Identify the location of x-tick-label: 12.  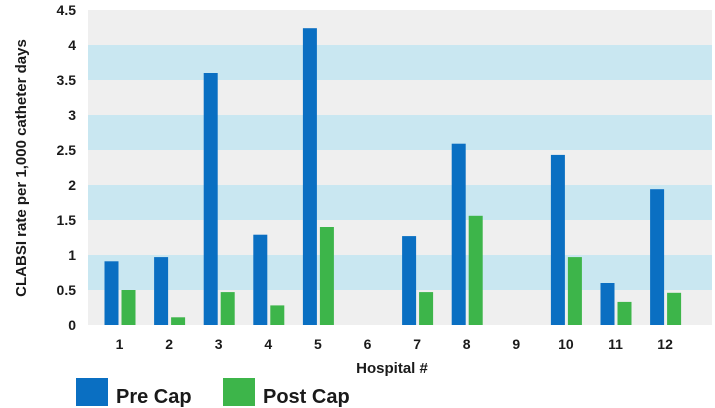
(665, 344).